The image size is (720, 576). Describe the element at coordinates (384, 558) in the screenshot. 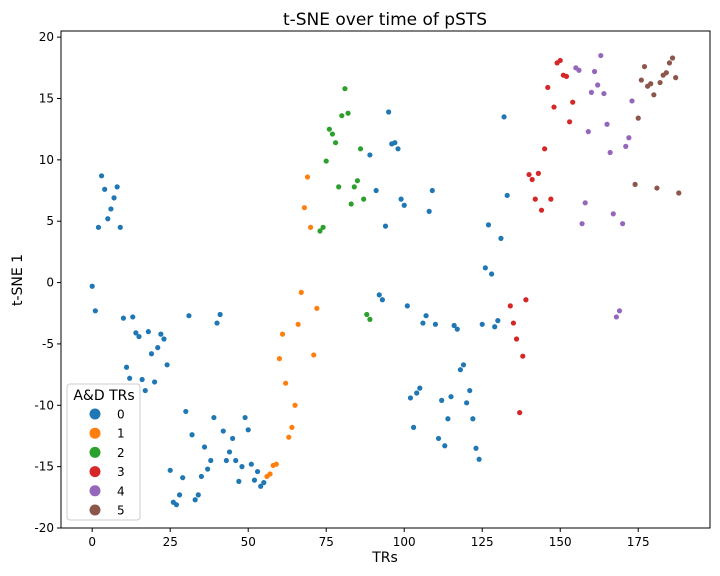

I see `x-axis-label: TRs` at that location.